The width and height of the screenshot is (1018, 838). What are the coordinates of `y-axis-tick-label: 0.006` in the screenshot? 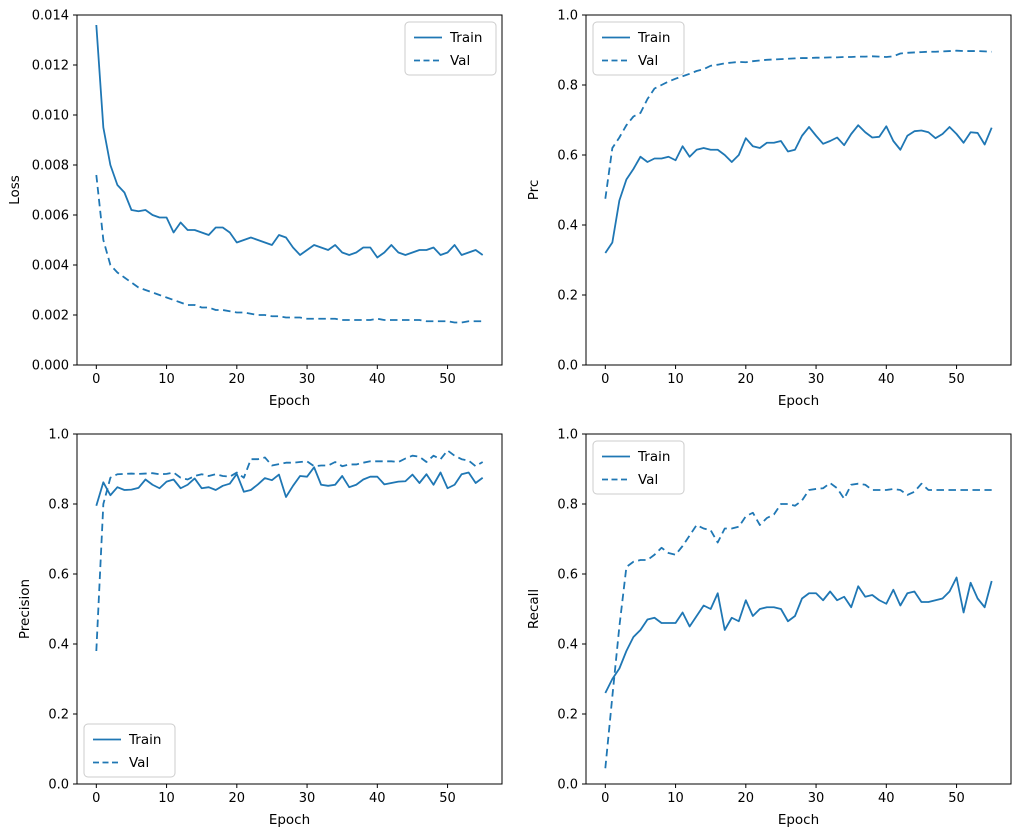 It's located at (50, 216).